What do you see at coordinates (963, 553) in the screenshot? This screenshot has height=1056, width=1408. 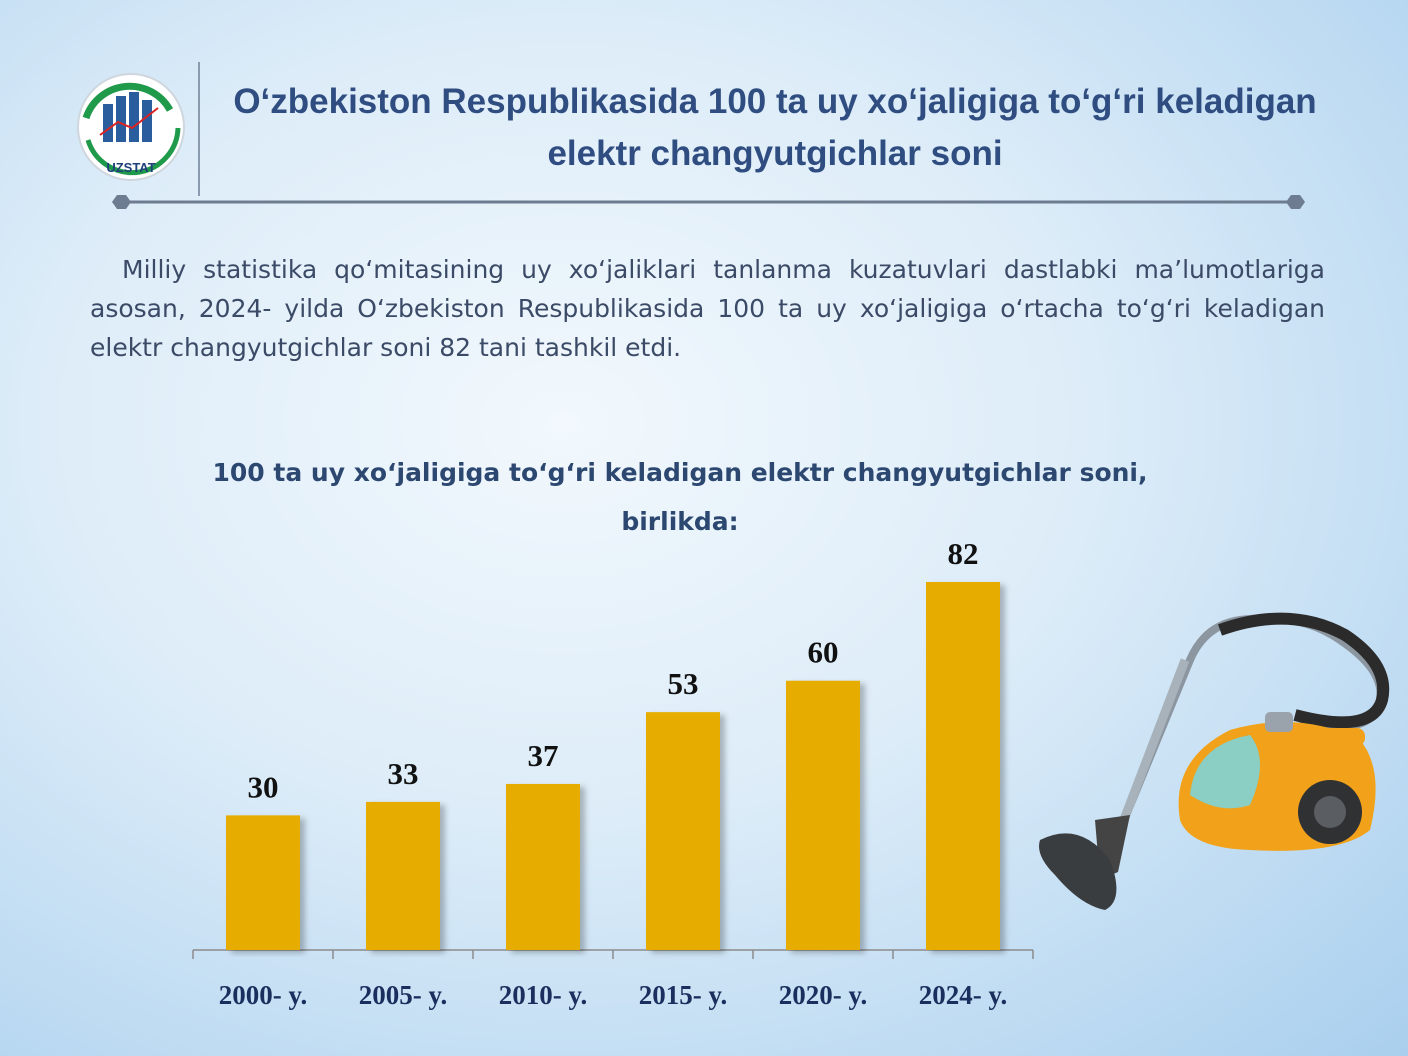 I see `value-label: 82` at bounding box center [963, 553].